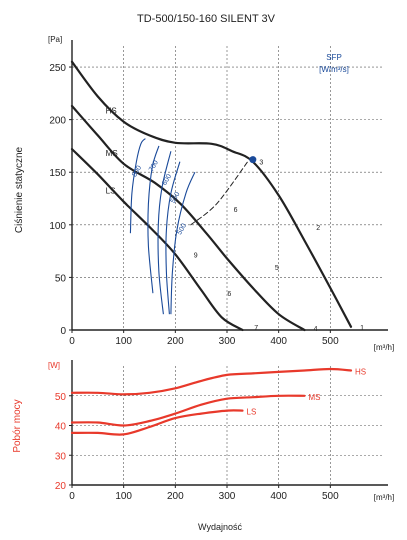  What do you see at coordinates (63, 331) in the screenshot?
I see `pressure-y-tick: 0` at bounding box center [63, 331].